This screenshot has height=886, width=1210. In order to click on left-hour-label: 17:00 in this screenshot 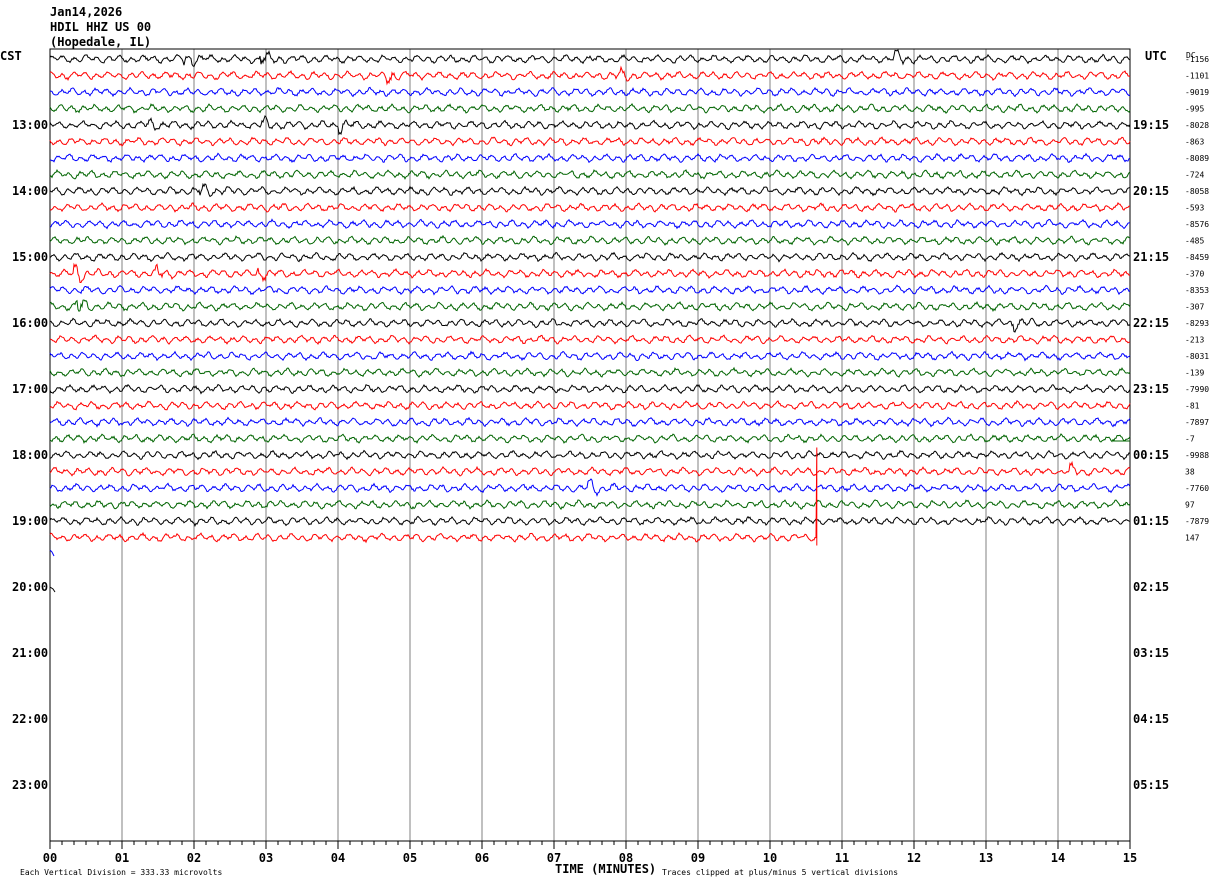, I will do `click(30, 389)`.